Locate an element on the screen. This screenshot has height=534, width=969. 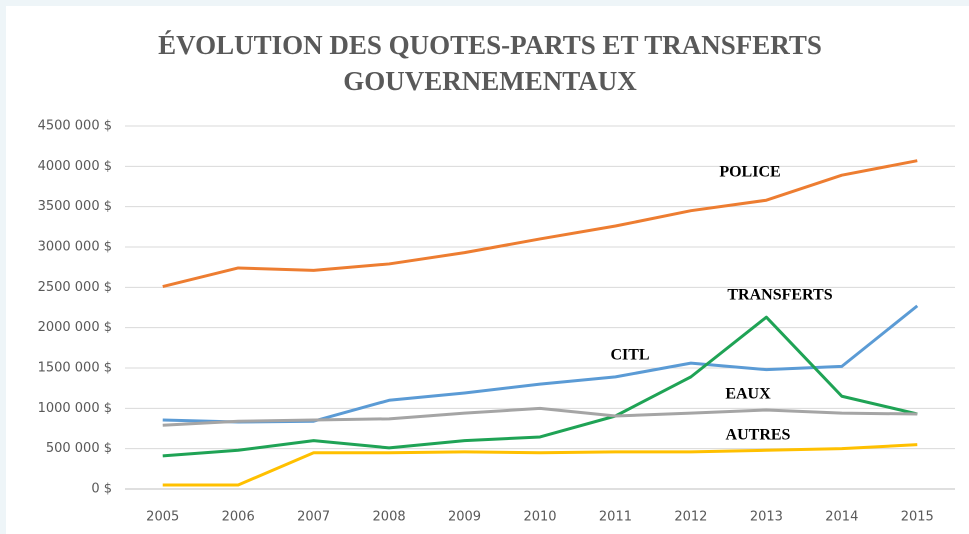
x-tick-label: 2012 is located at coordinates (690, 517).